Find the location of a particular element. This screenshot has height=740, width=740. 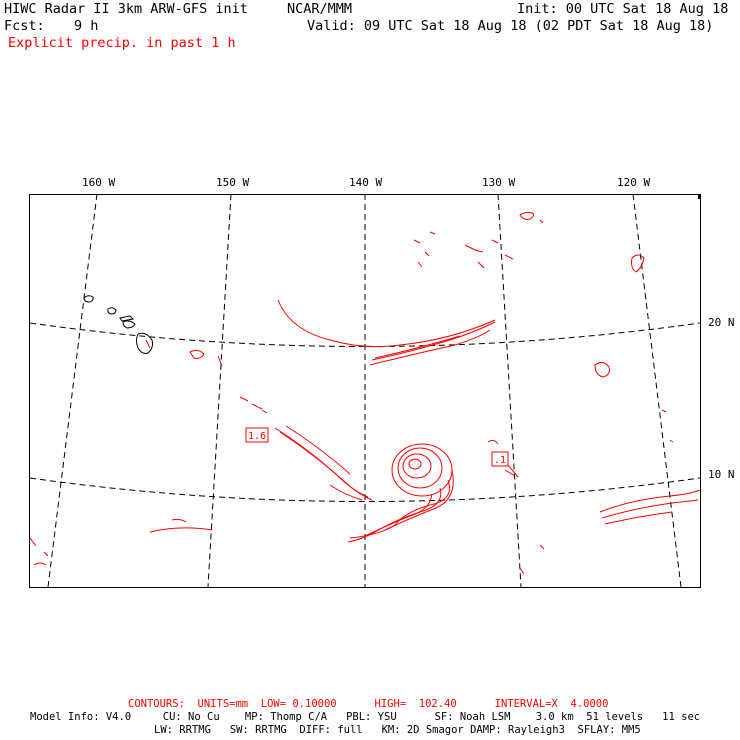

hurricane-lane is located at coordinates (400, 493).